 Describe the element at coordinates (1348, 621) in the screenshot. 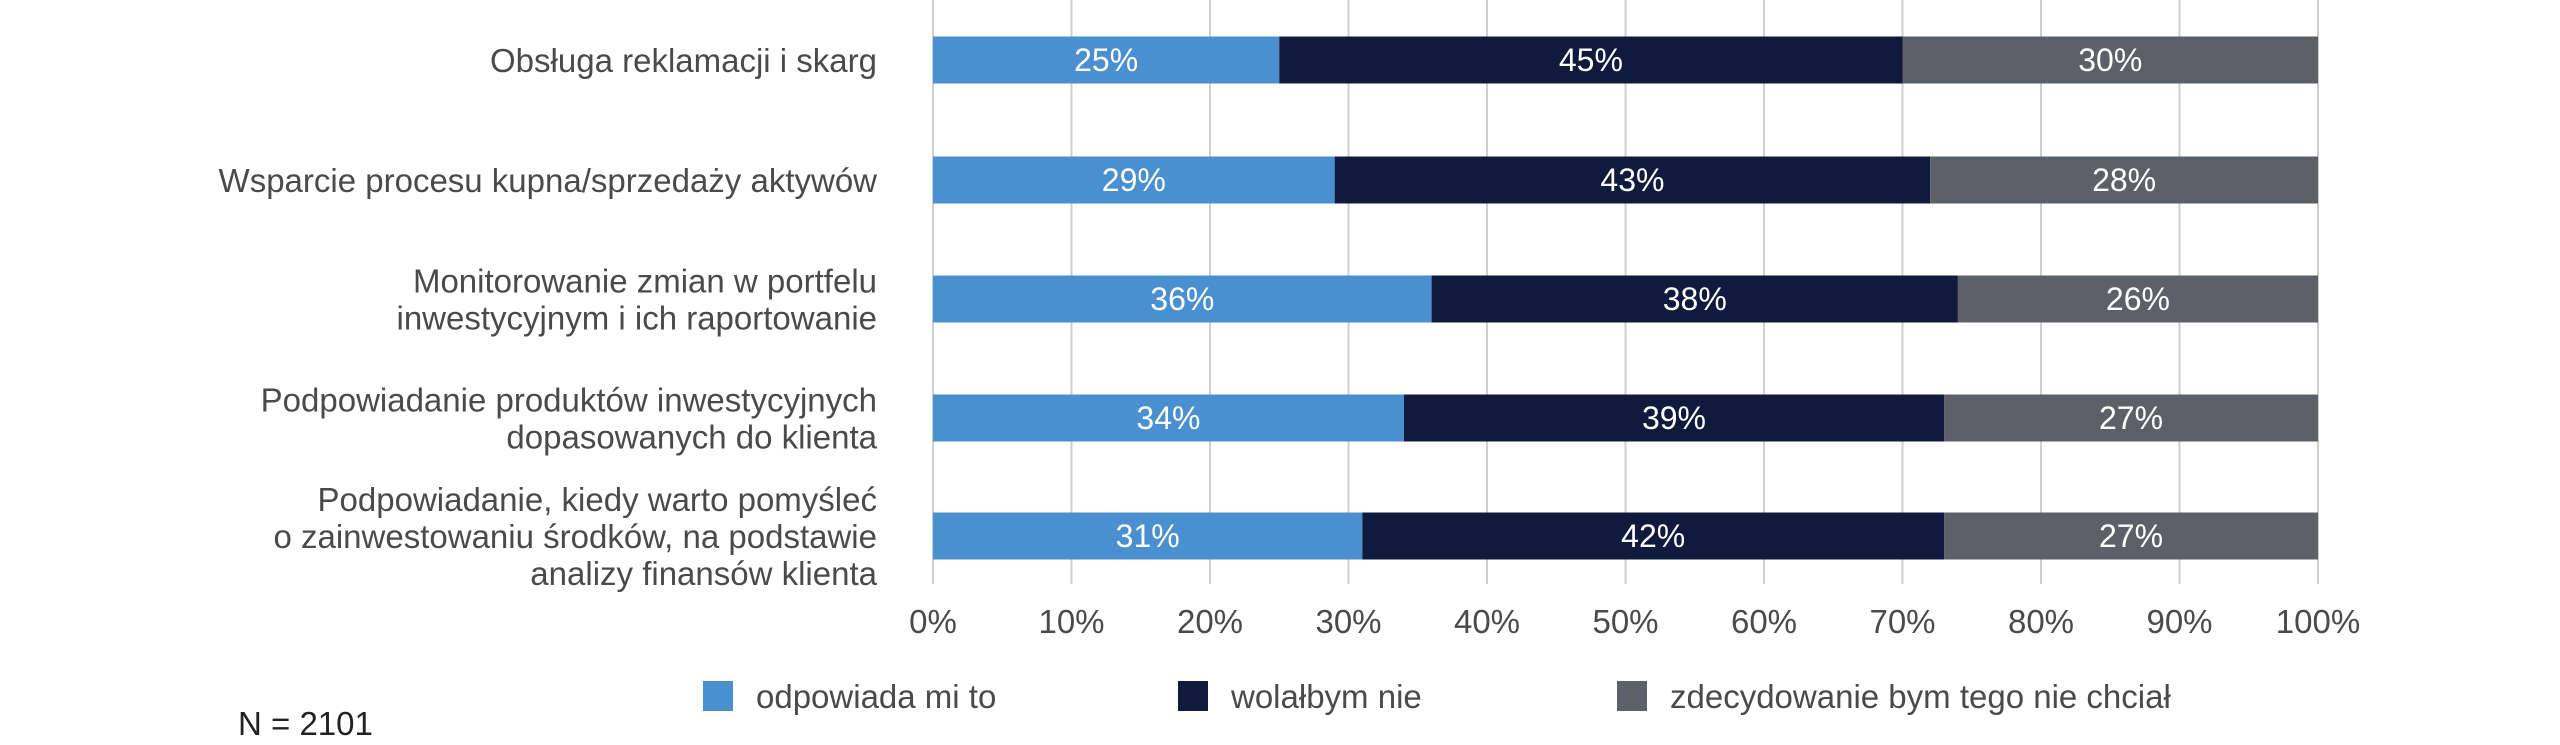

I see `x-tick-label: 30%` at that location.